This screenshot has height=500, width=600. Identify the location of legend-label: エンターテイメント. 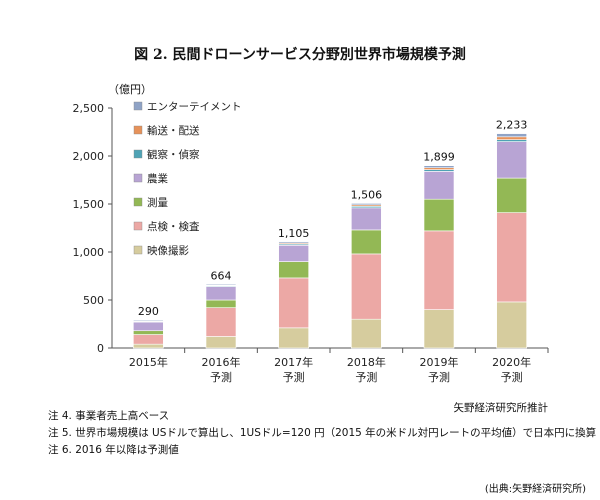
(194, 107).